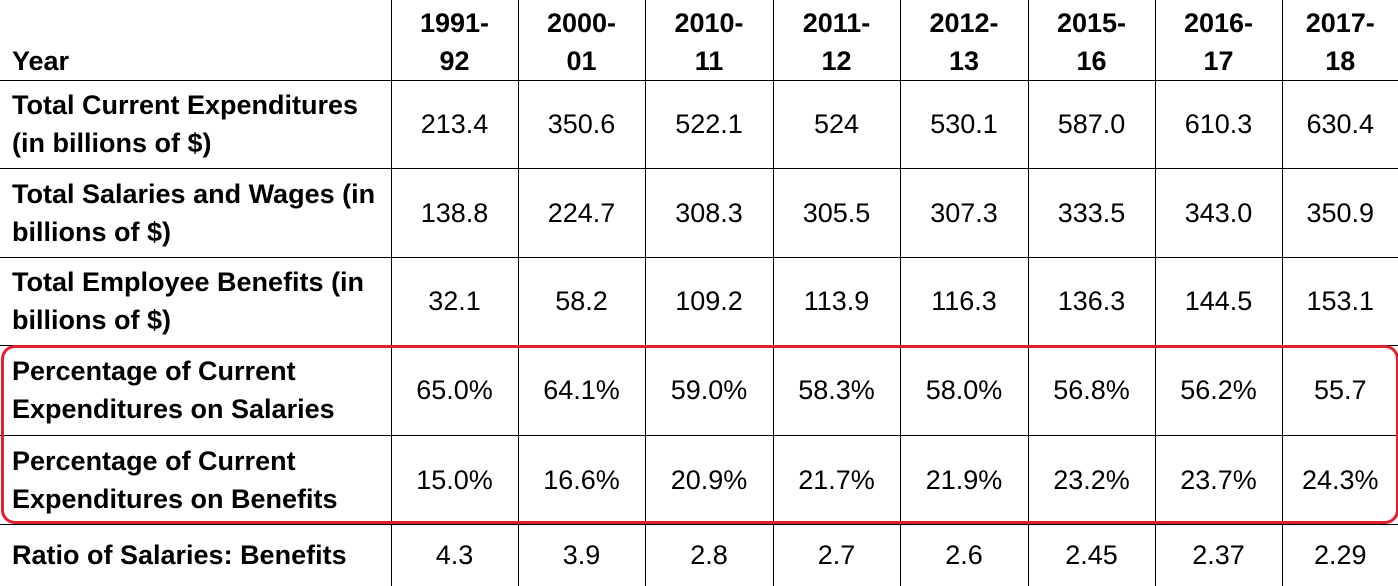 The height and width of the screenshot is (586, 1398). I want to click on table-cell: 213.4, so click(454, 124).